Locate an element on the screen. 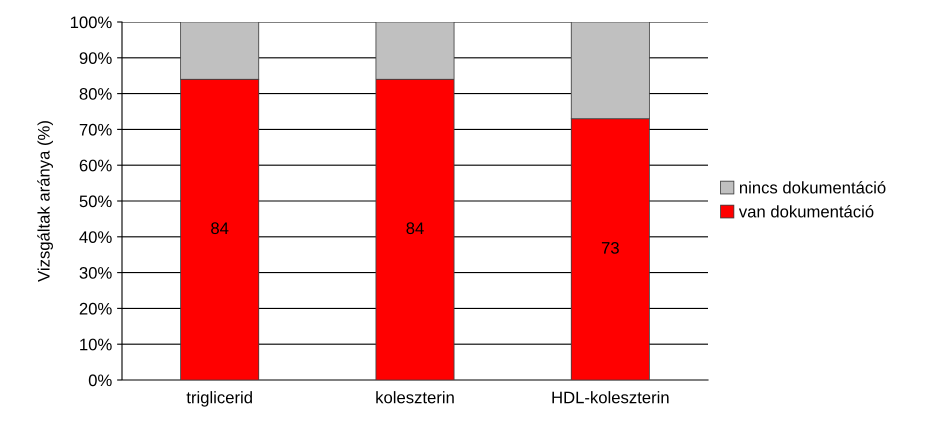  x-tick-label: HDL-koleszterin is located at coordinates (610, 397).